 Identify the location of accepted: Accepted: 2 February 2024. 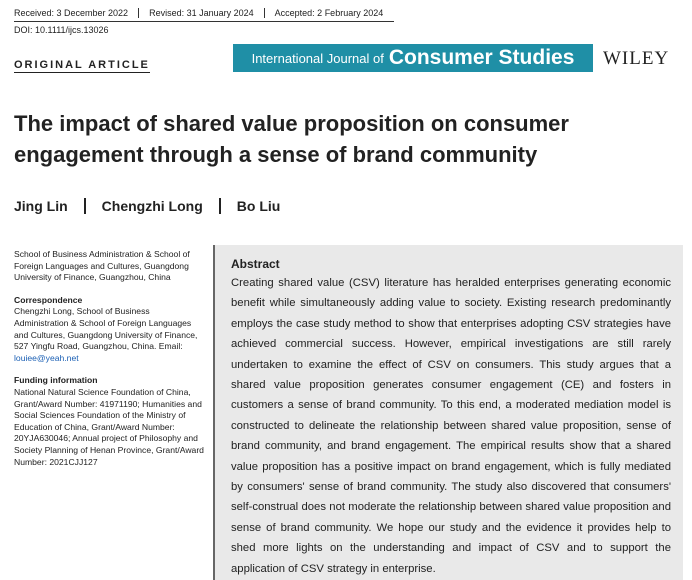
(328, 13).